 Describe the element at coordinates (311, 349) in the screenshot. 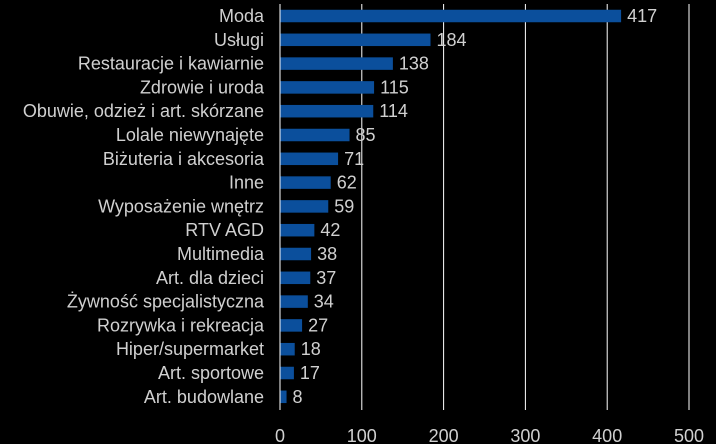

I see `data-label: 18` at that location.